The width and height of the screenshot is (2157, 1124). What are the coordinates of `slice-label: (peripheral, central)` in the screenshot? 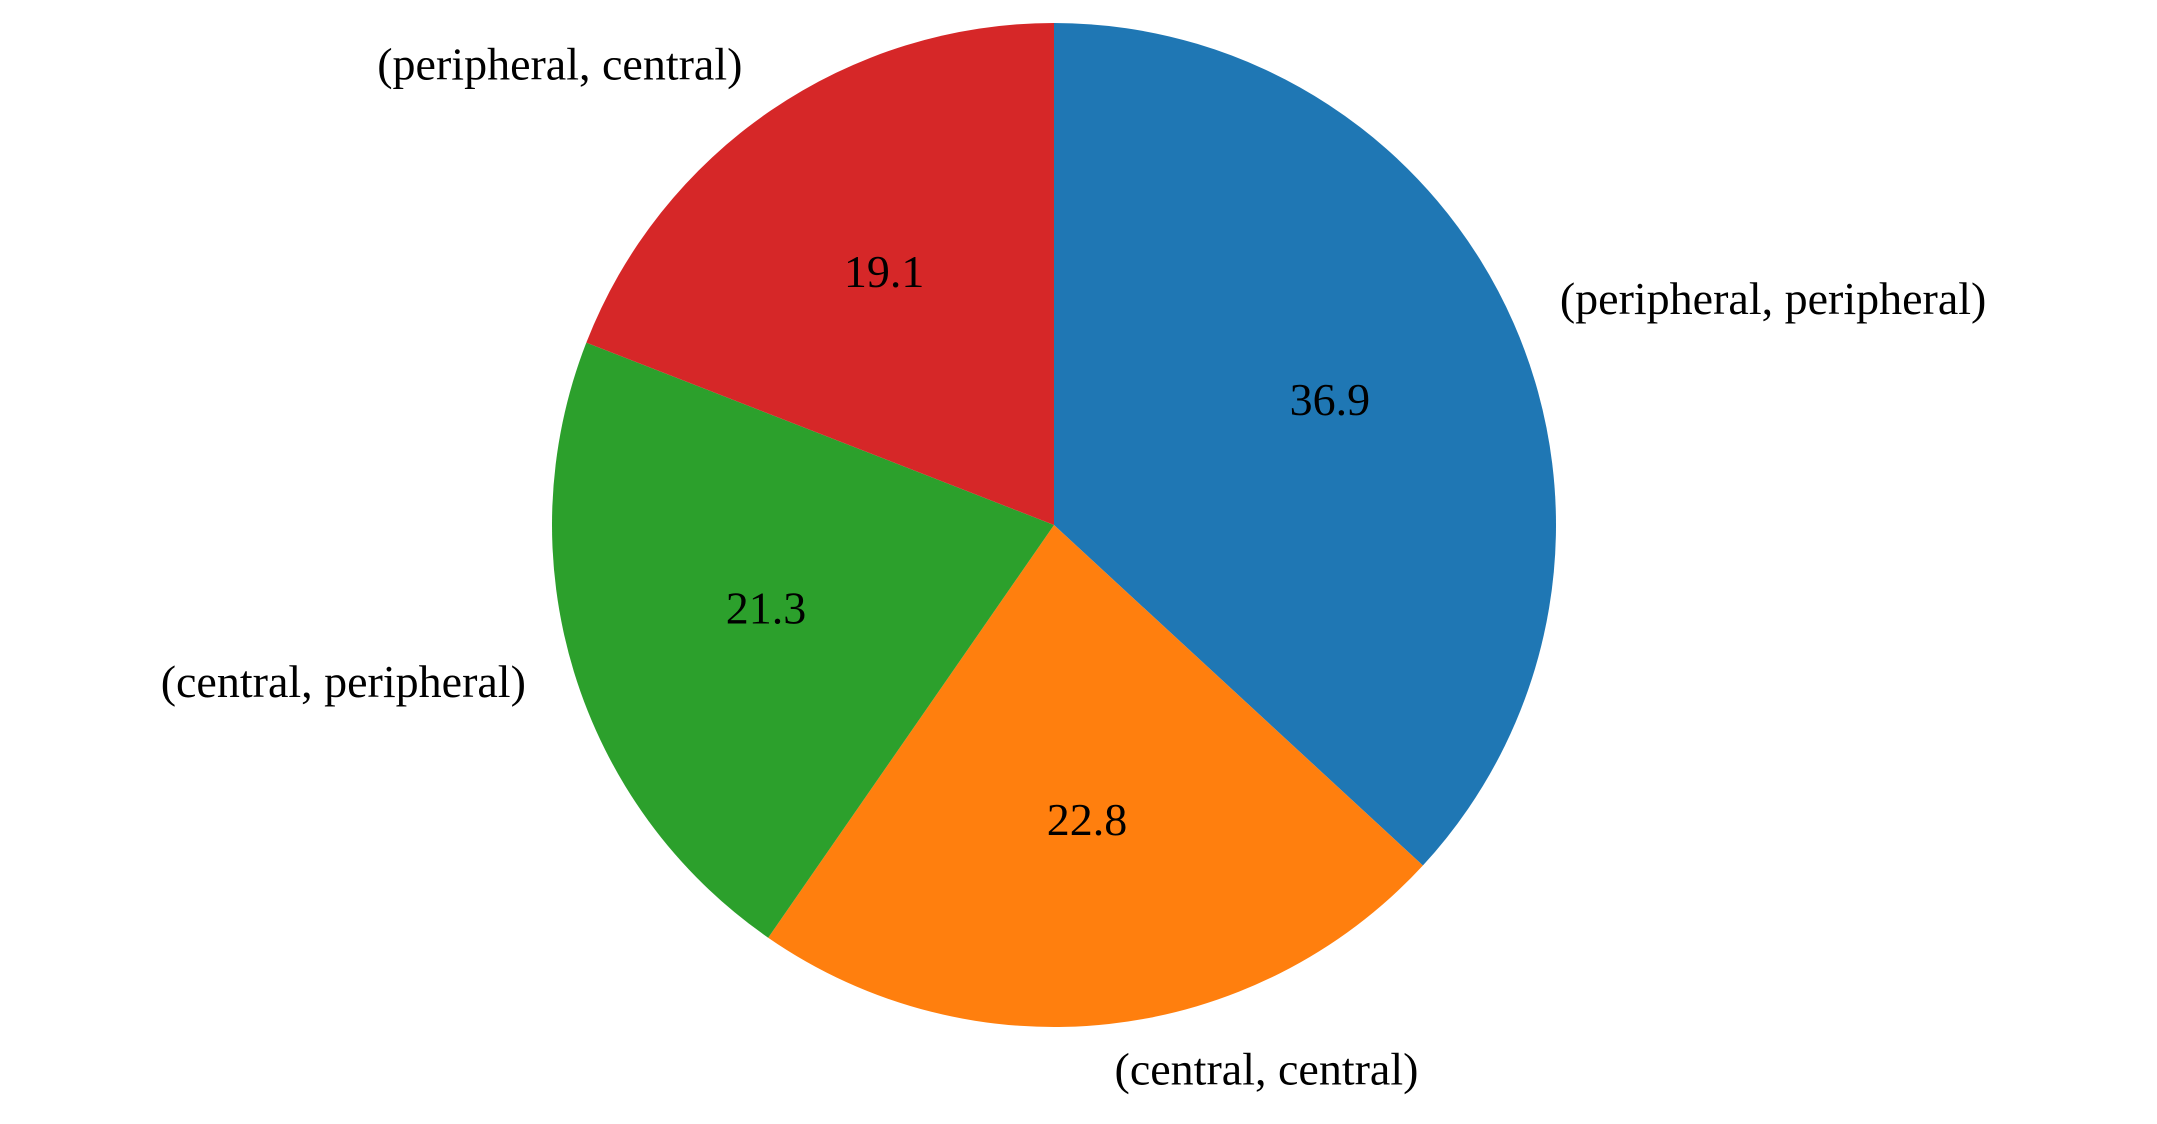 It's located at (559, 64).